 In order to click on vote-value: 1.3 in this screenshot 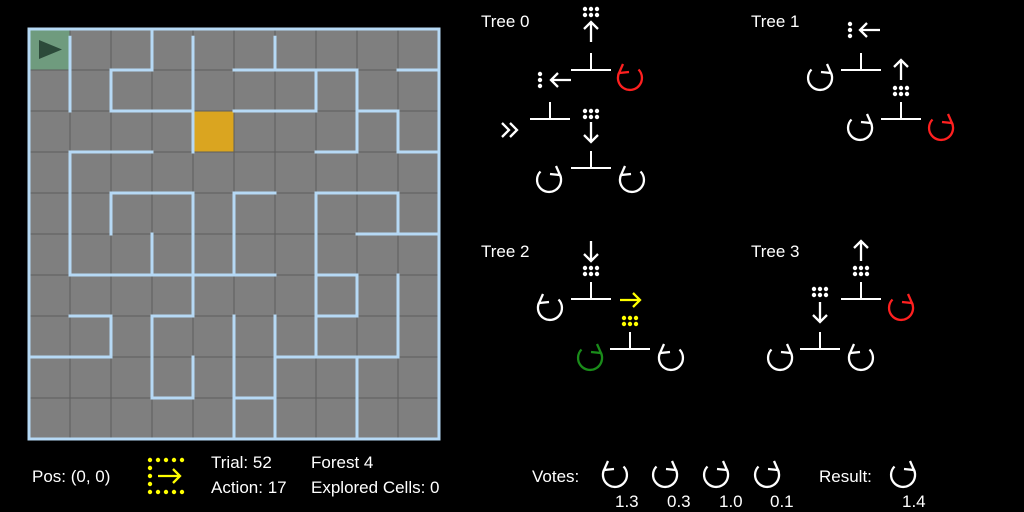, I will do `click(627, 501)`.